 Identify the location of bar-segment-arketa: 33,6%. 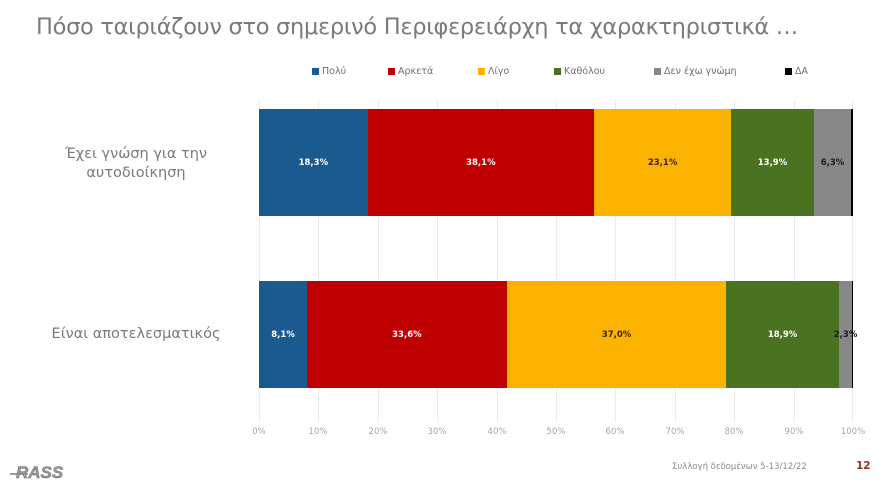
(407, 334).